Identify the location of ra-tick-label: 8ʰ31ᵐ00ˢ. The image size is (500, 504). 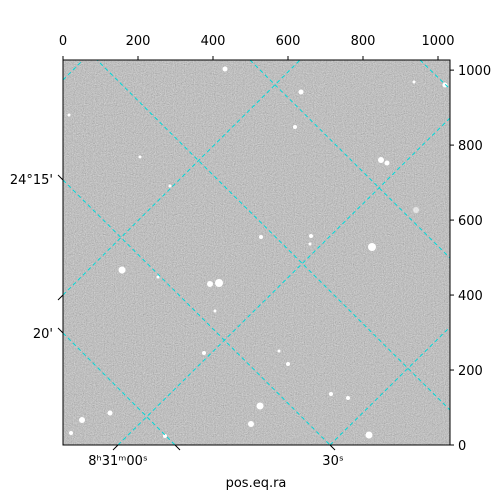
(118, 461).